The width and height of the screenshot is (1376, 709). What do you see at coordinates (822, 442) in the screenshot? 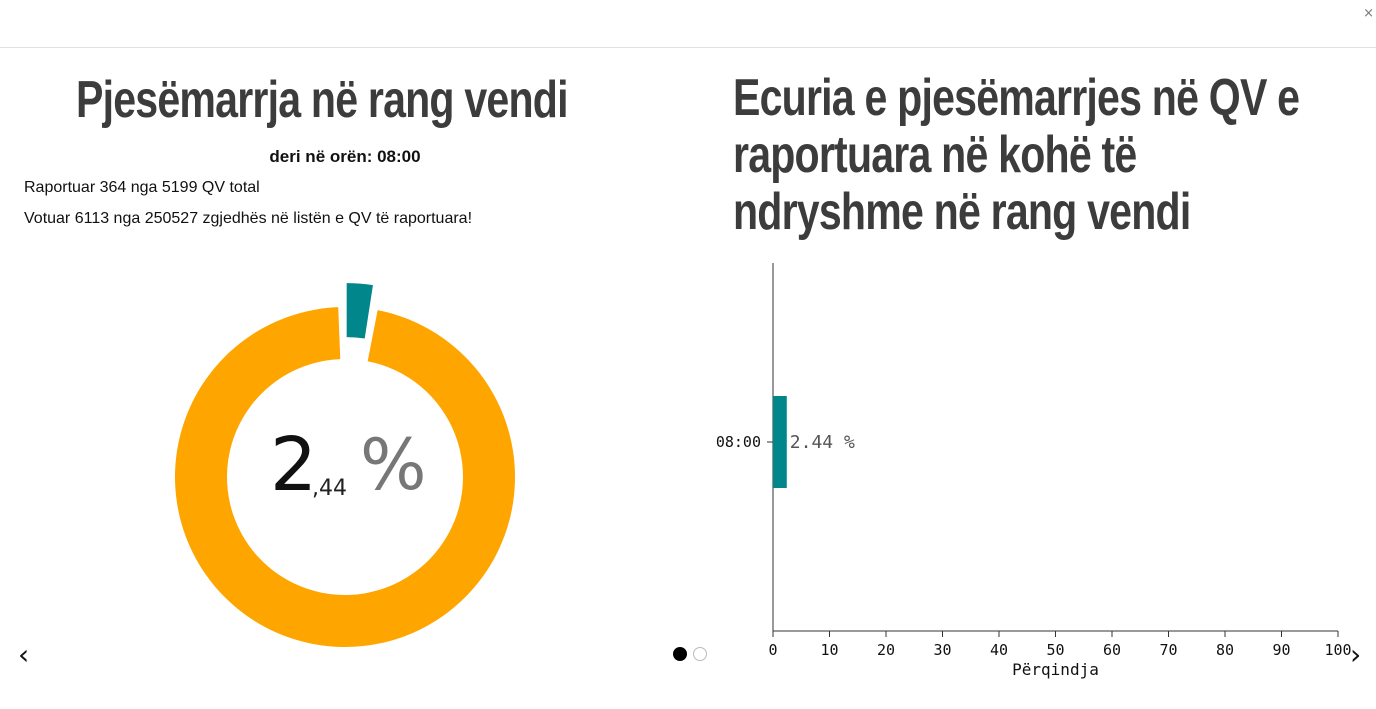
I see `bar-value-label: 2.44 %` at bounding box center [822, 442].